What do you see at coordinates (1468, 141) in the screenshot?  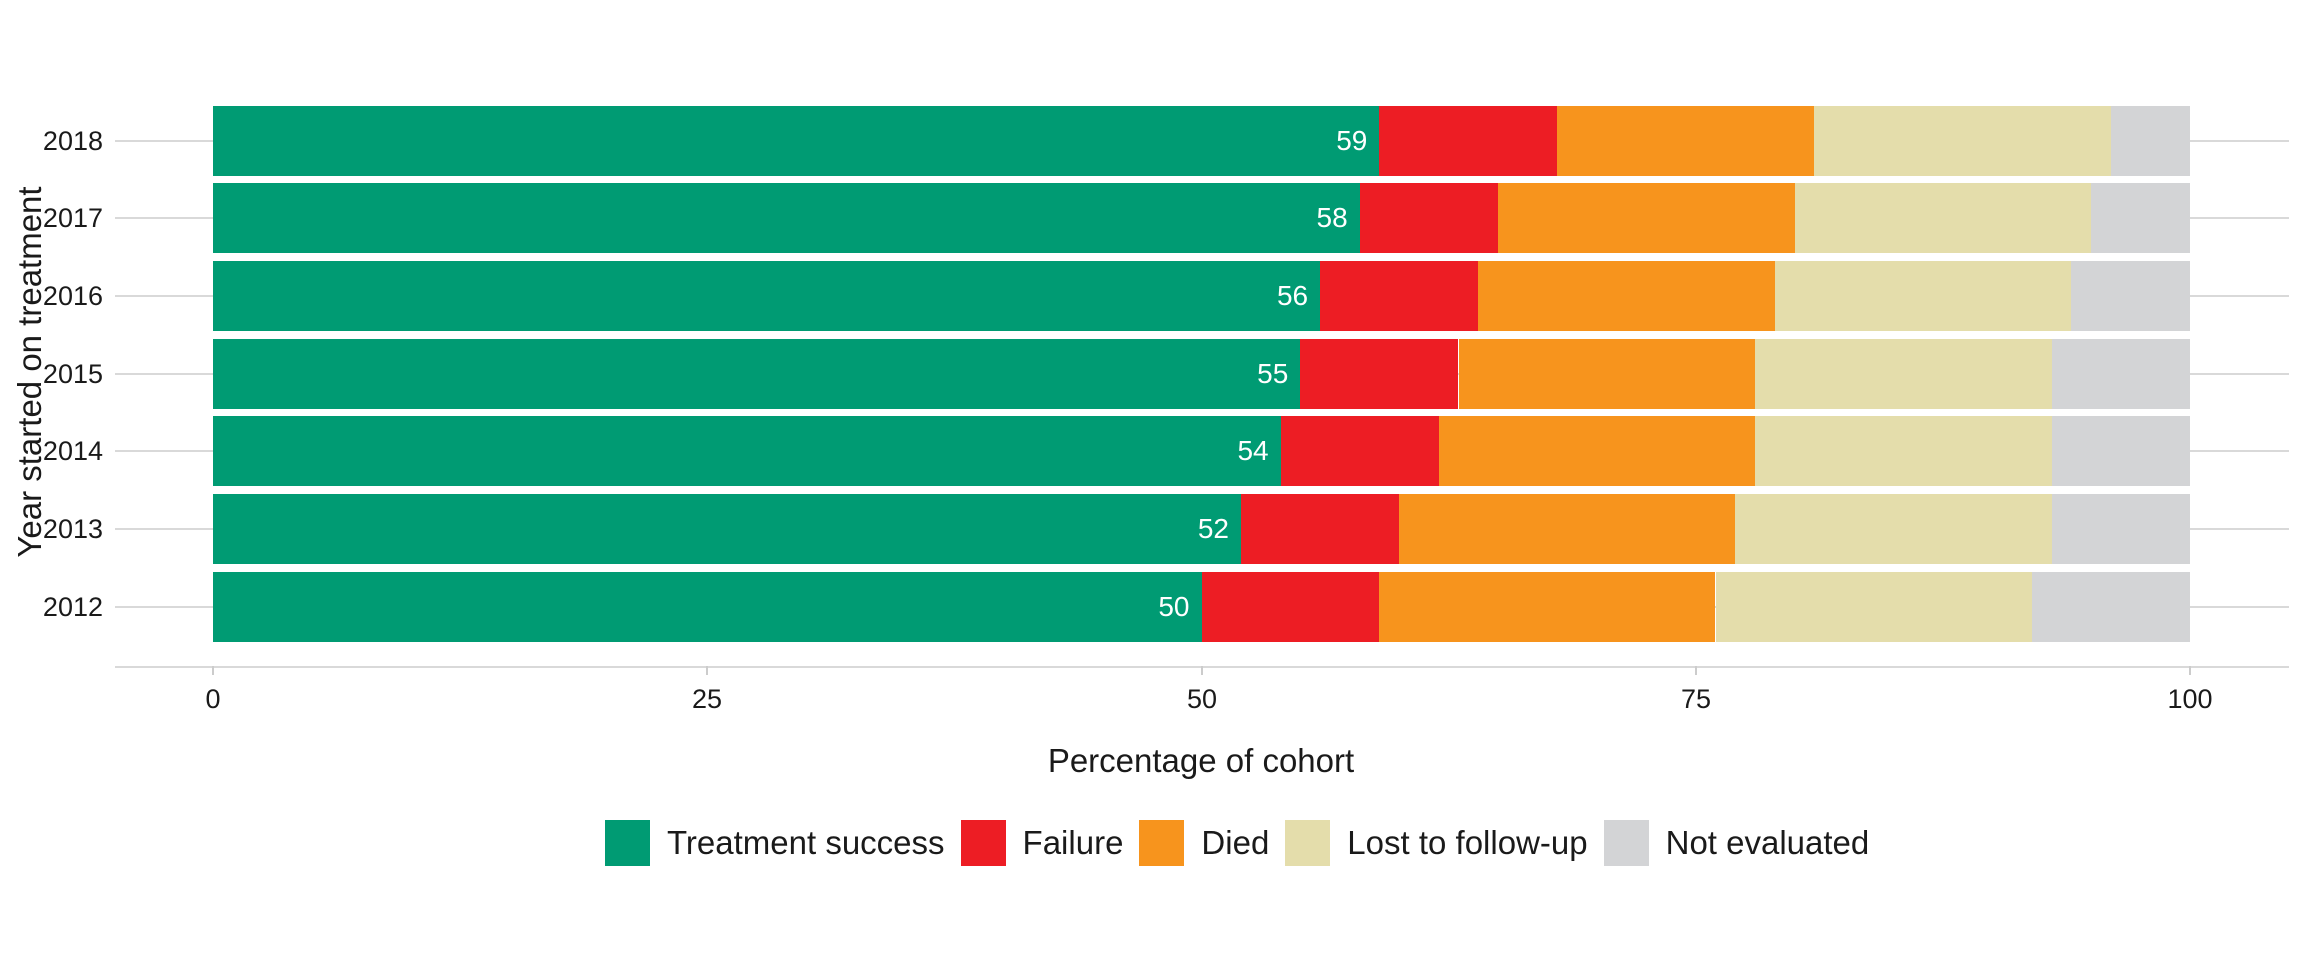 I see `bar-segment-failure-2018` at bounding box center [1468, 141].